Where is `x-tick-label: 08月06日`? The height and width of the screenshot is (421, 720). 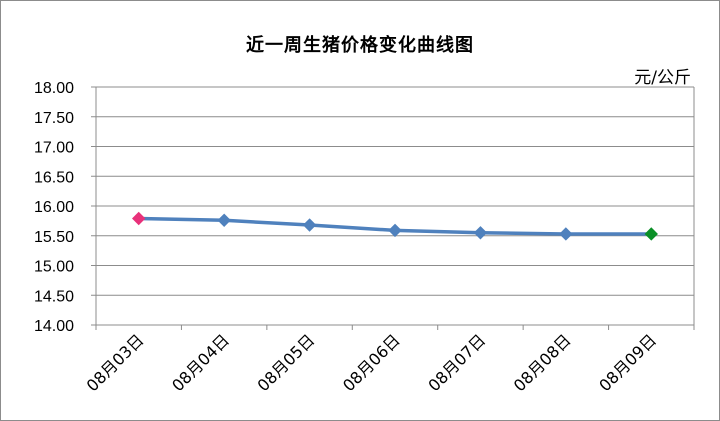
x-tick-label: 08月06日 is located at coordinates (371, 362).